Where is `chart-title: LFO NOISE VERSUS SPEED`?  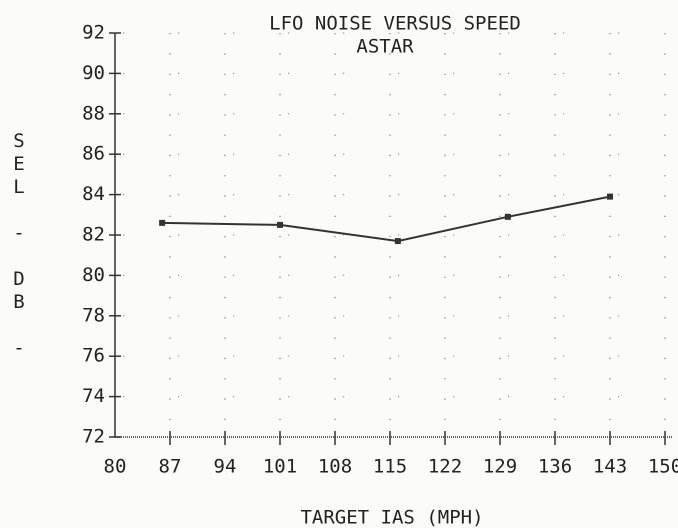
chart-title: LFO NOISE VERSUS SPEED is located at coordinates (395, 24).